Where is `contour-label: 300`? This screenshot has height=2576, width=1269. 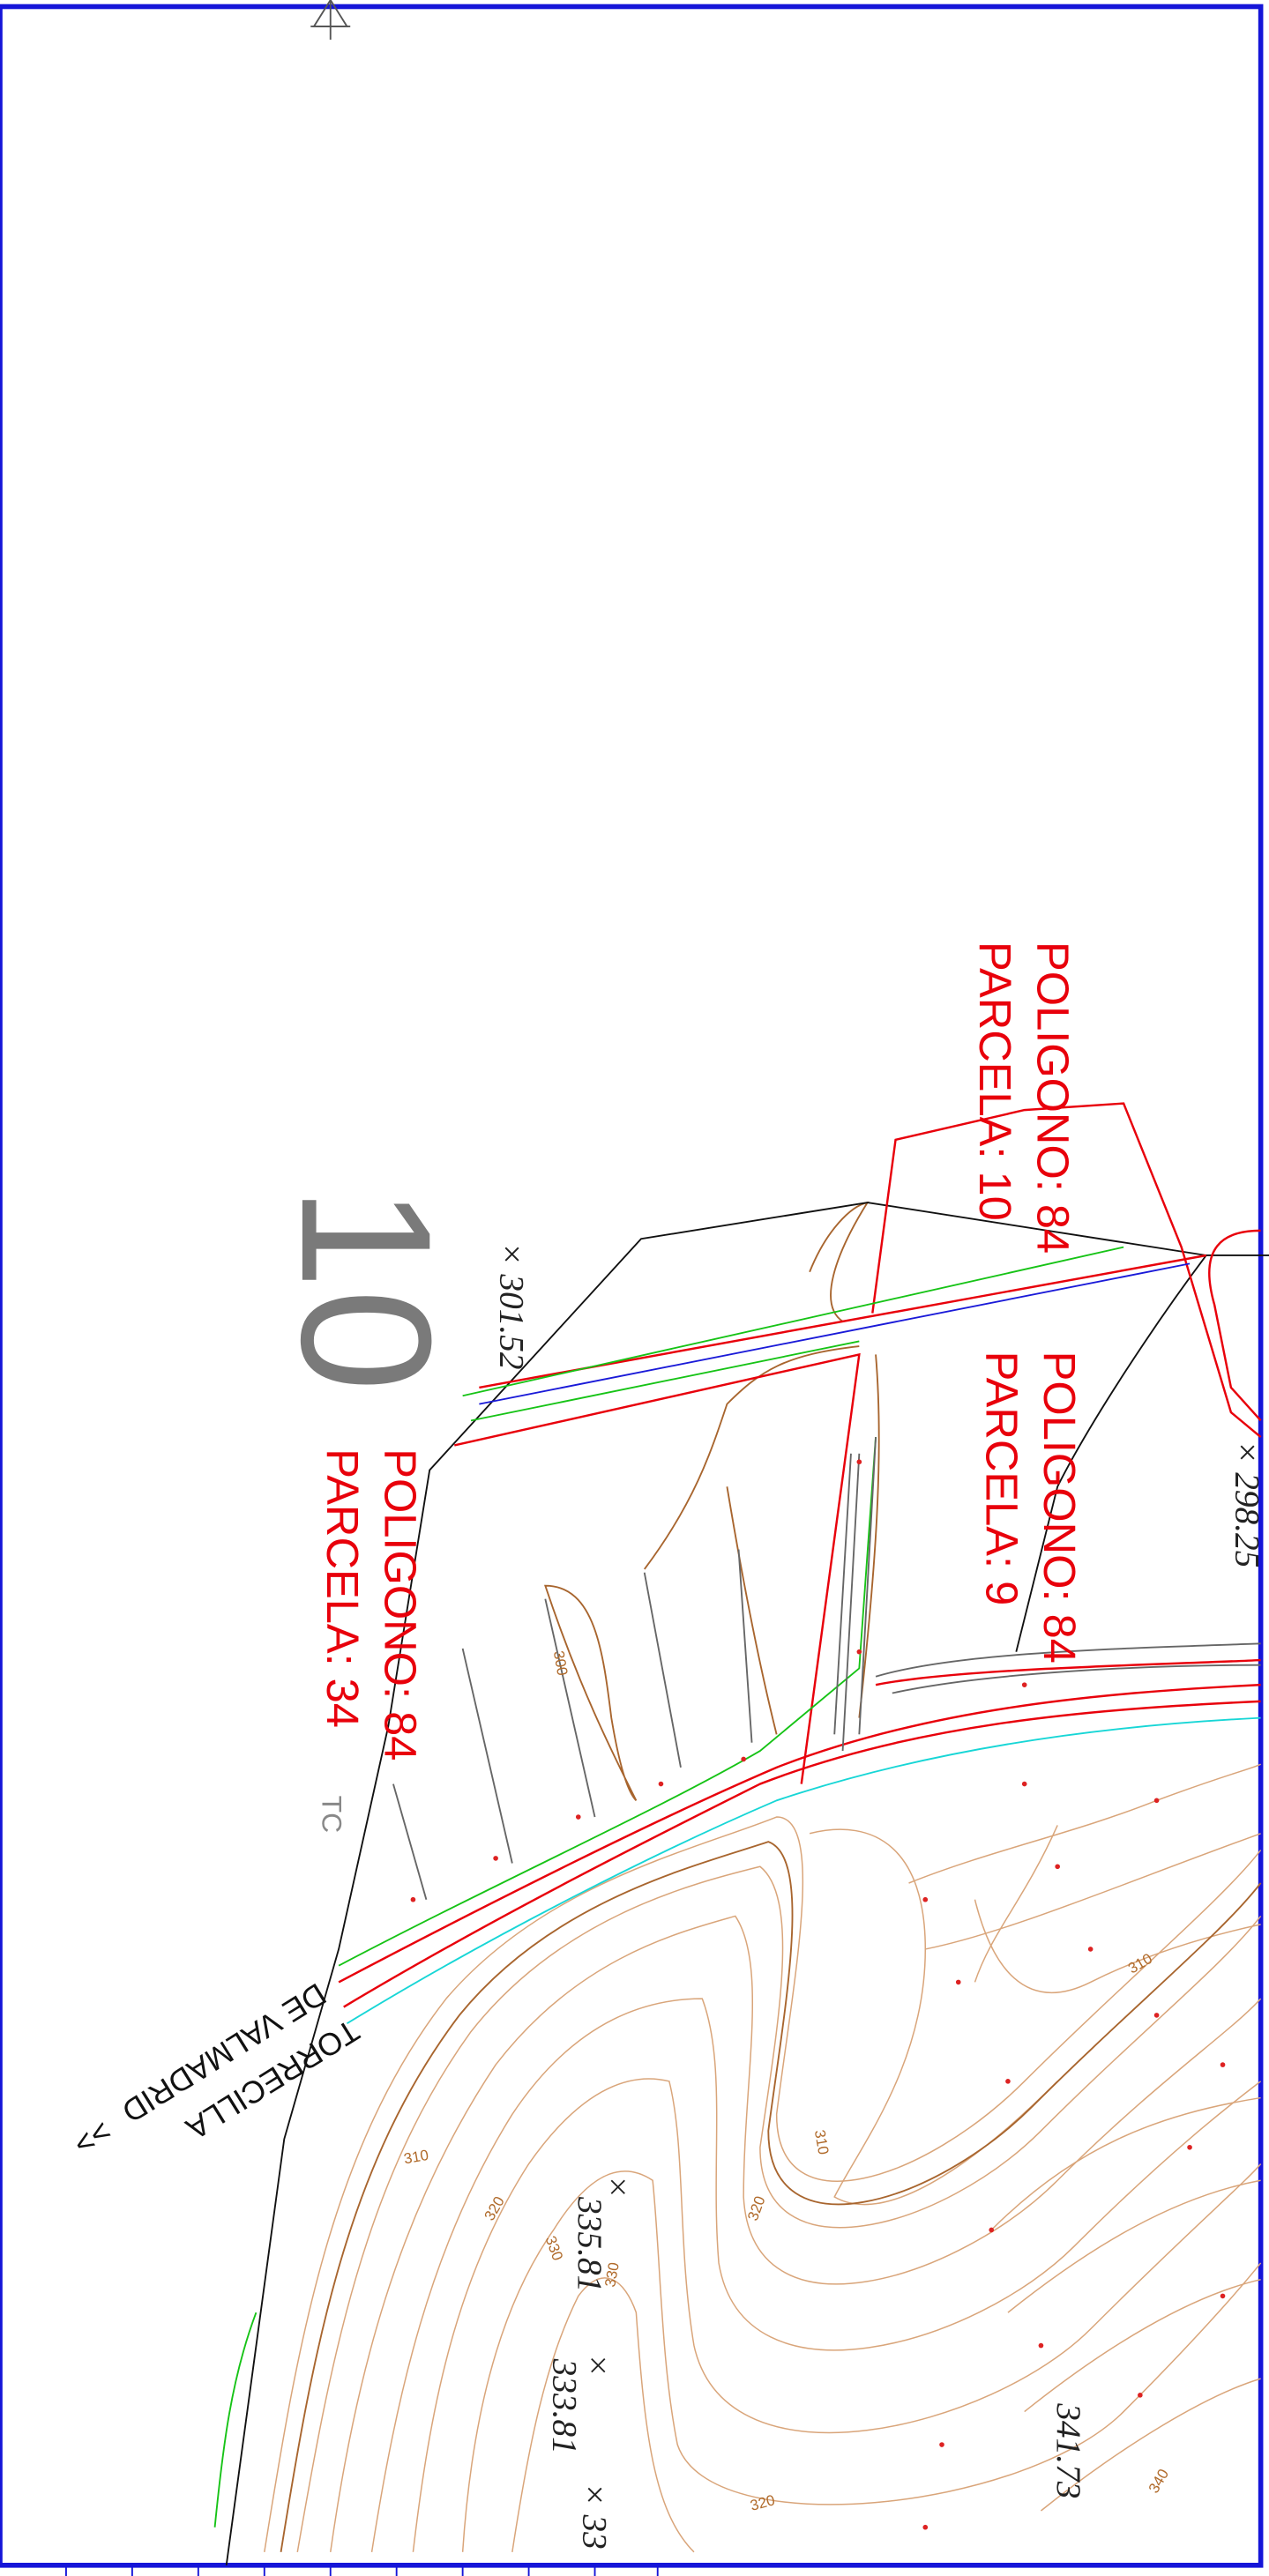 contour-label: 300 is located at coordinates (560, 1663).